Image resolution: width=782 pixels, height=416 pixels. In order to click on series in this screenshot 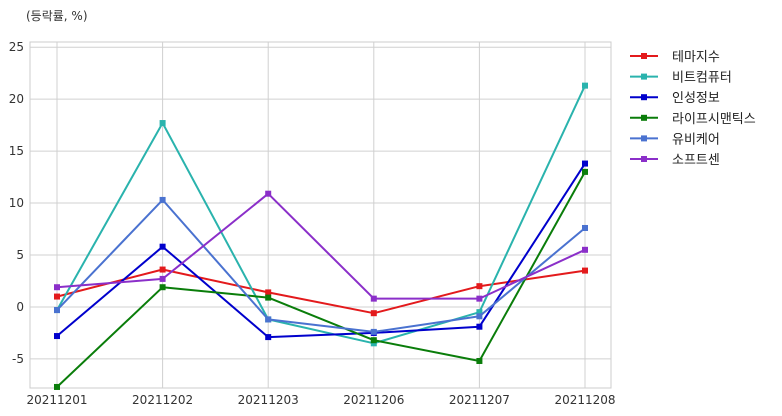, I will do `click(321, 291)`.